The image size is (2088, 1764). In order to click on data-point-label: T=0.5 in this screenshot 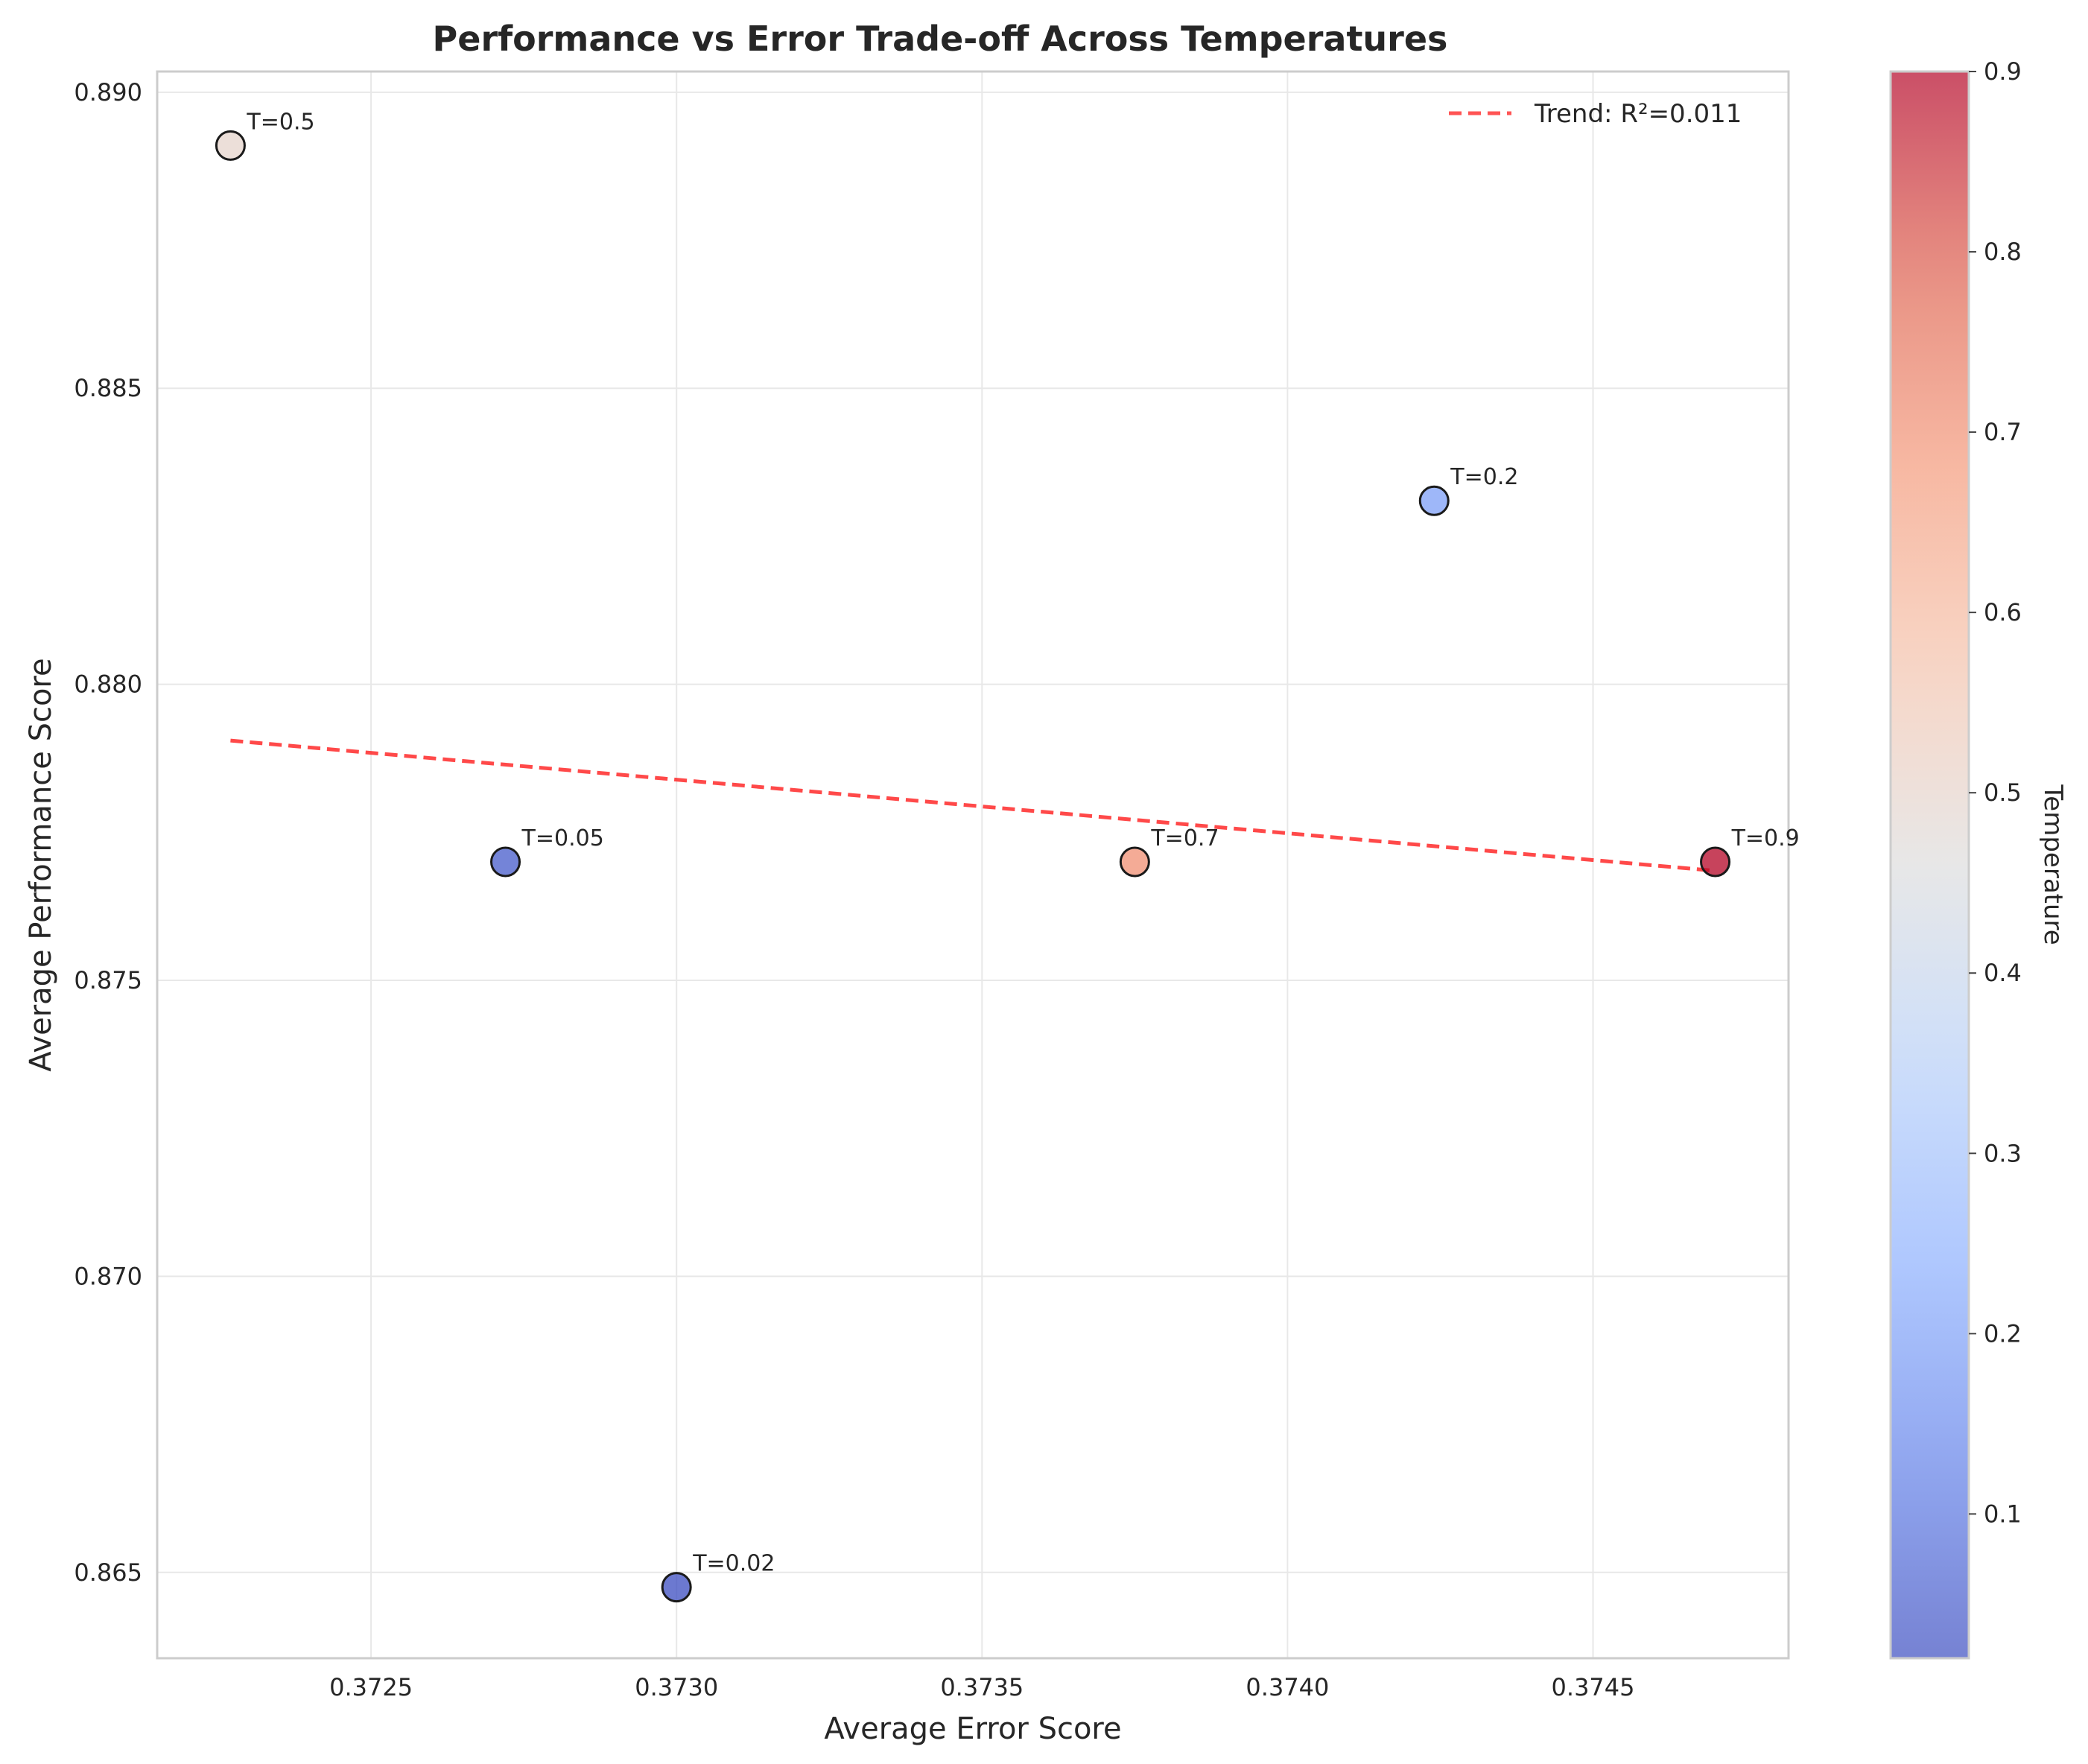, I will do `click(280, 122)`.